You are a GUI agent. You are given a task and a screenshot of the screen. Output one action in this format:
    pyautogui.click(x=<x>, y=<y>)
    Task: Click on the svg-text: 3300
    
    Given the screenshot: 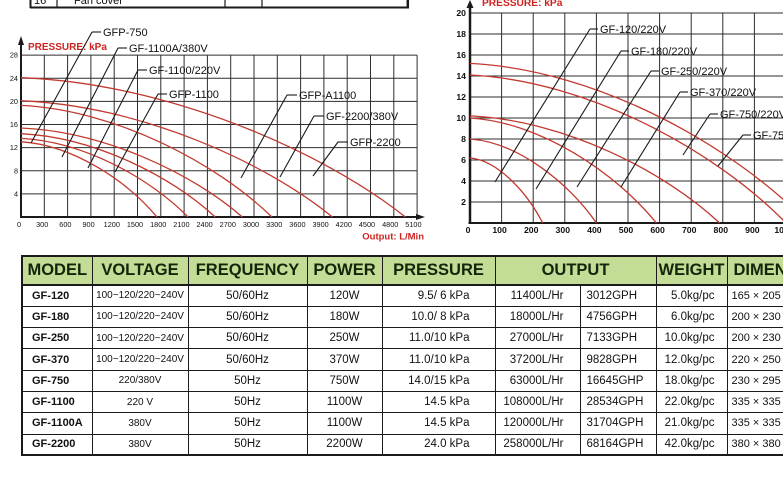 What is the action you would take?
    pyautogui.click(x=274, y=224)
    